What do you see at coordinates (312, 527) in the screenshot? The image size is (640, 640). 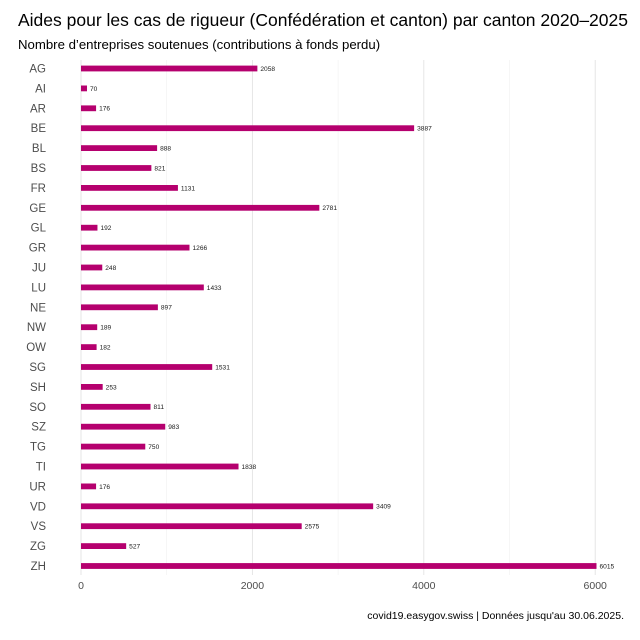 I see `value-label: 2575` at bounding box center [312, 527].